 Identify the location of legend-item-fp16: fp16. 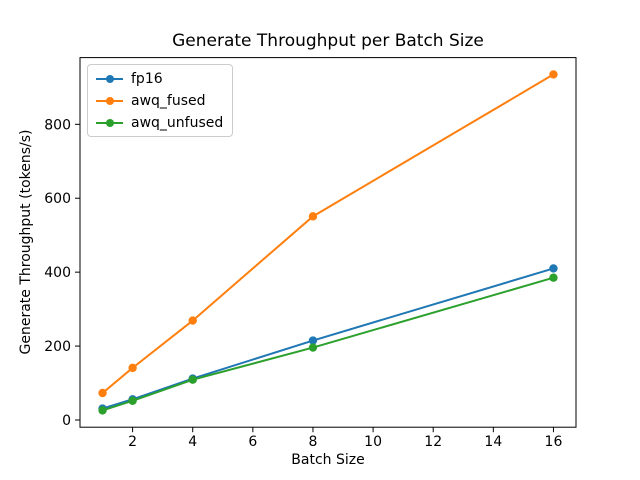
(159, 78).